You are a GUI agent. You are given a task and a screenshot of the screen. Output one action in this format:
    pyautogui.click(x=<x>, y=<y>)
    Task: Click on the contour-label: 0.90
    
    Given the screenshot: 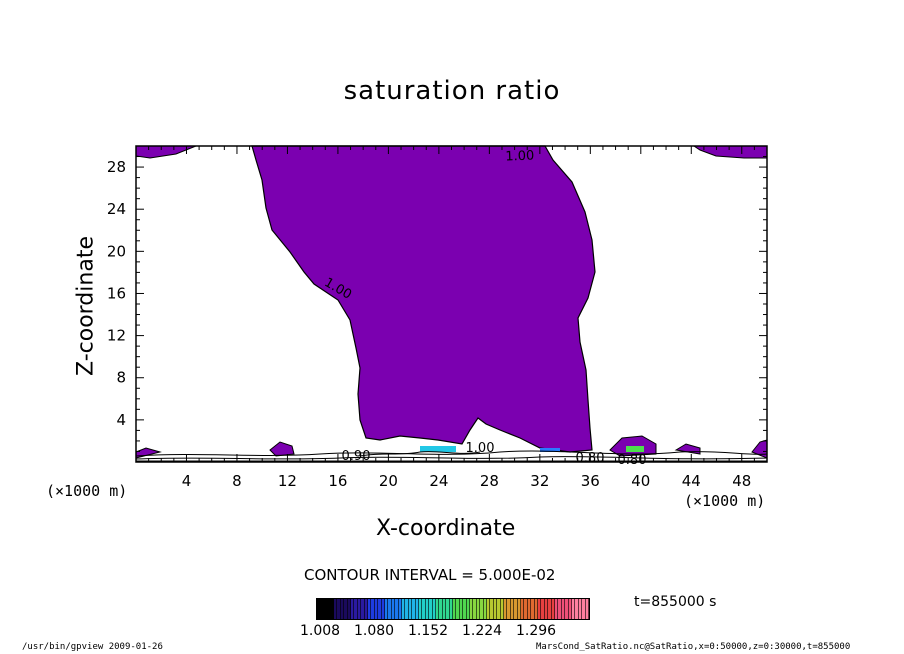 What is the action you would take?
    pyautogui.click(x=356, y=456)
    